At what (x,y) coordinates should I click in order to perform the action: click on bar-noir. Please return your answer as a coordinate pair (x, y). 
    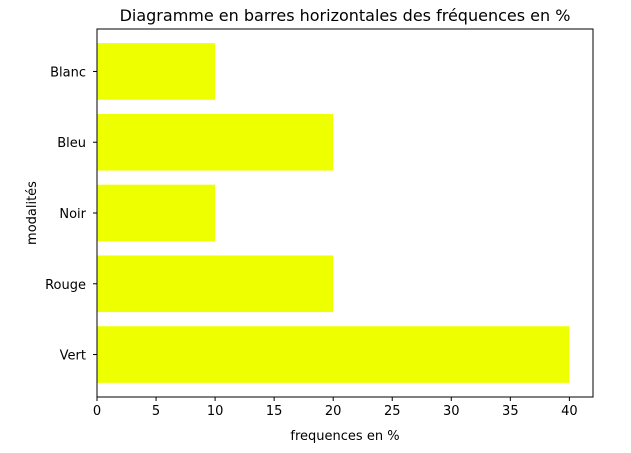
    Looking at the image, I should click on (156, 213).